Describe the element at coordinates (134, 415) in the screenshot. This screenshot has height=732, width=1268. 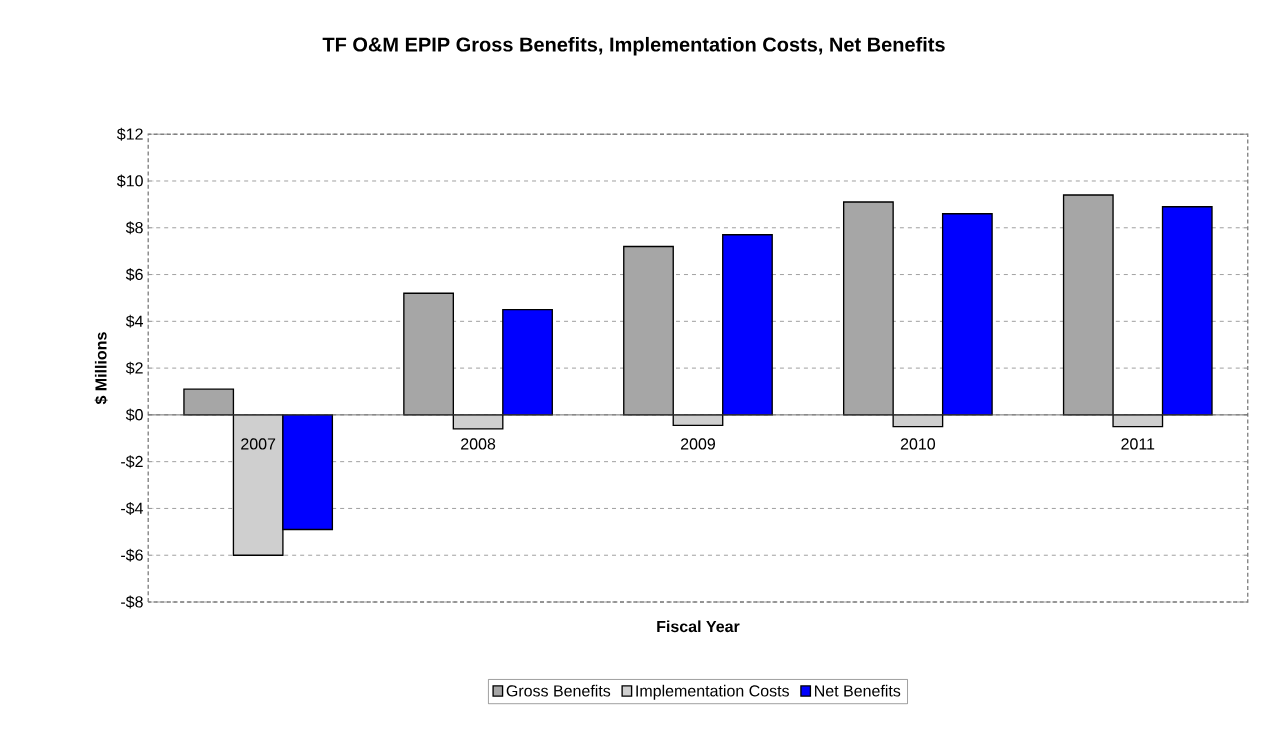
I see `y-tick-label: $0` at that location.